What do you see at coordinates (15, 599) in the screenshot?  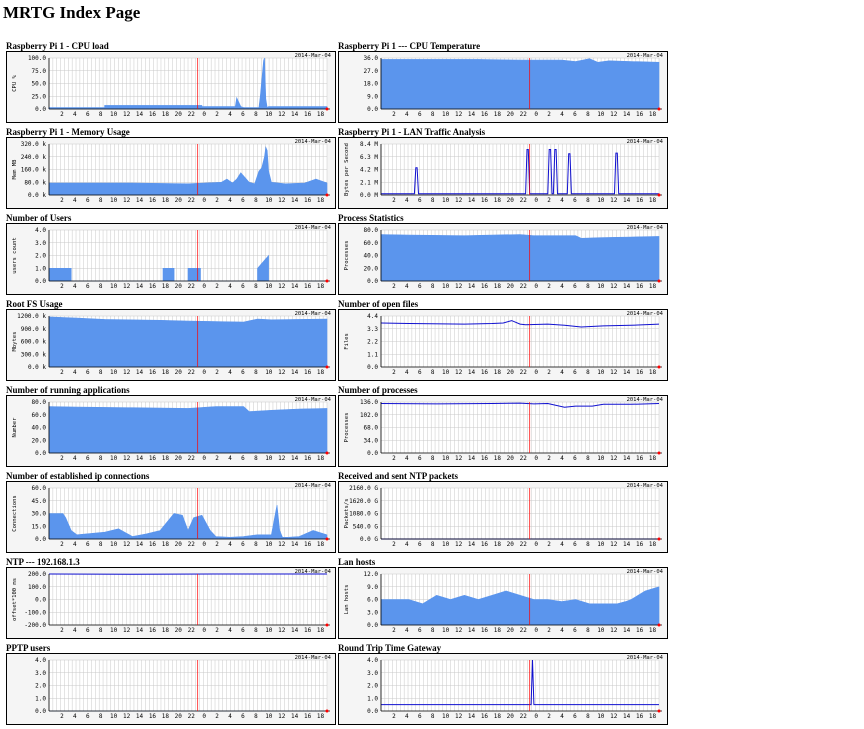 I see `y-axis-label: offset*100 ms` at bounding box center [15, 599].